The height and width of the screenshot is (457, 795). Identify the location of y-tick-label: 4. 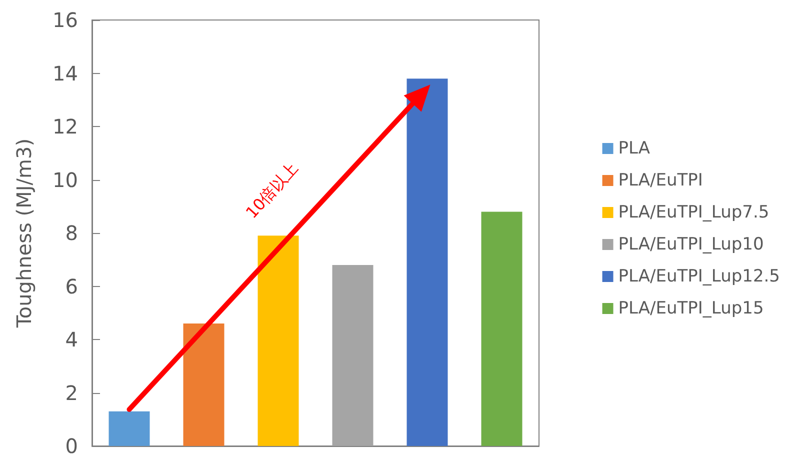
(71, 340).